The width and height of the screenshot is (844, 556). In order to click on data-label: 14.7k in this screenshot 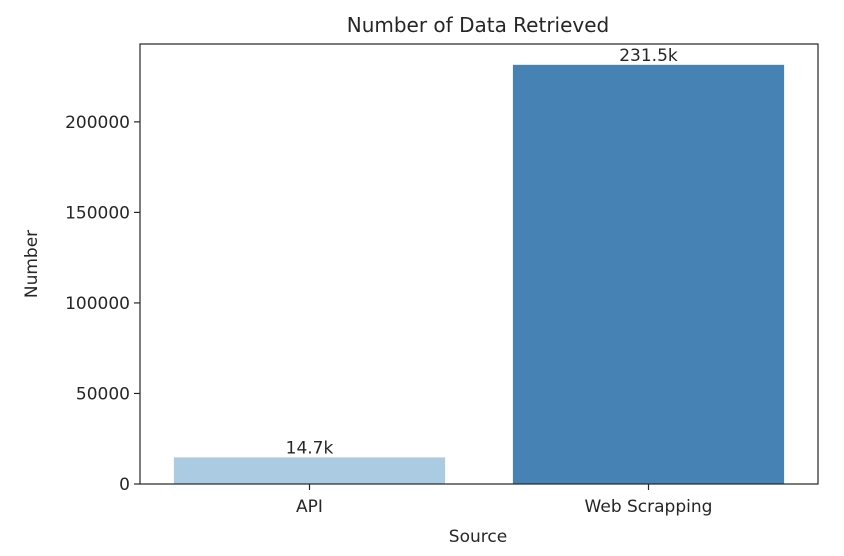, I will do `click(310, 448)`.